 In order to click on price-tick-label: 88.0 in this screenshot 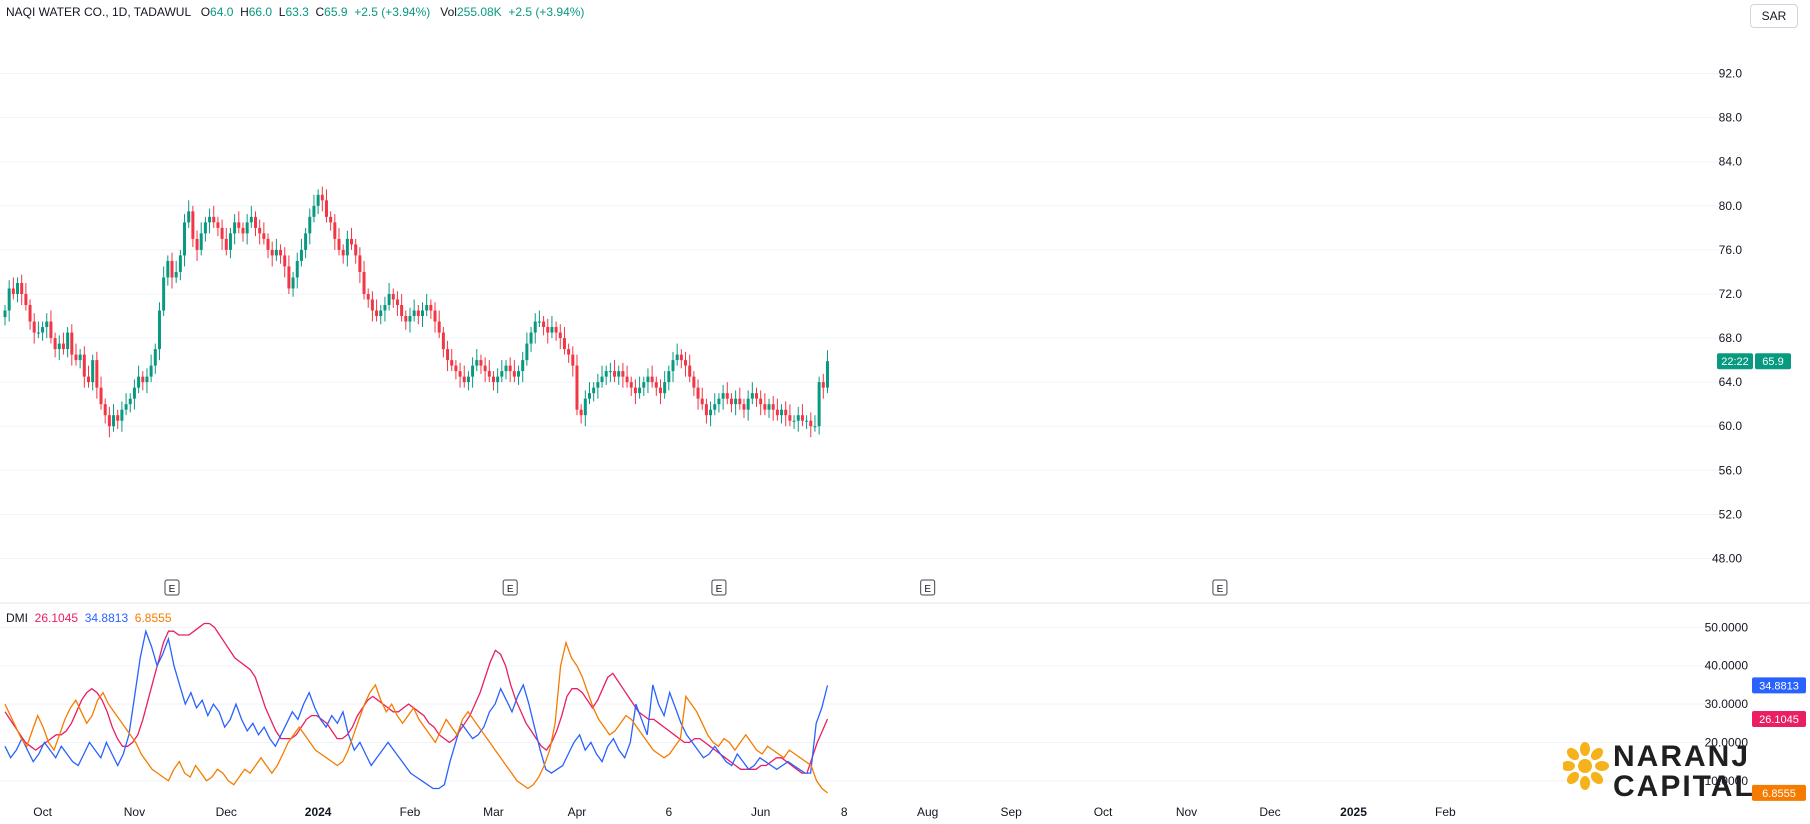, I will do `click(1731, 118)`.